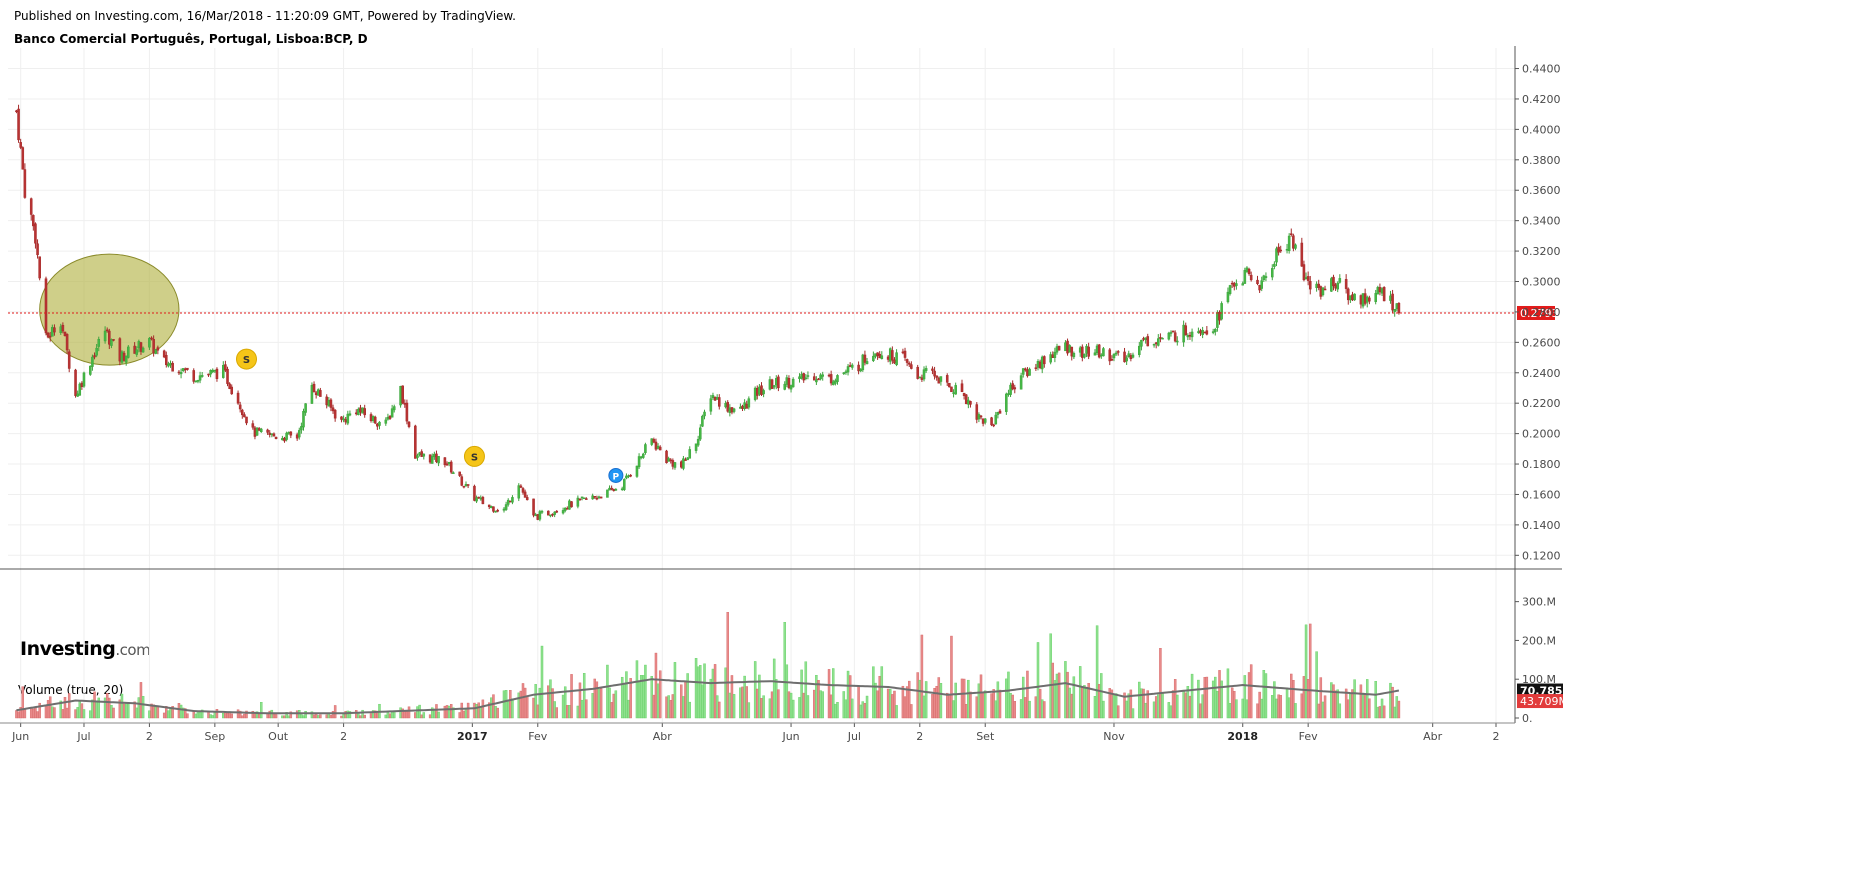  I want to click on logo-suffix: .com, so click(133, 650).